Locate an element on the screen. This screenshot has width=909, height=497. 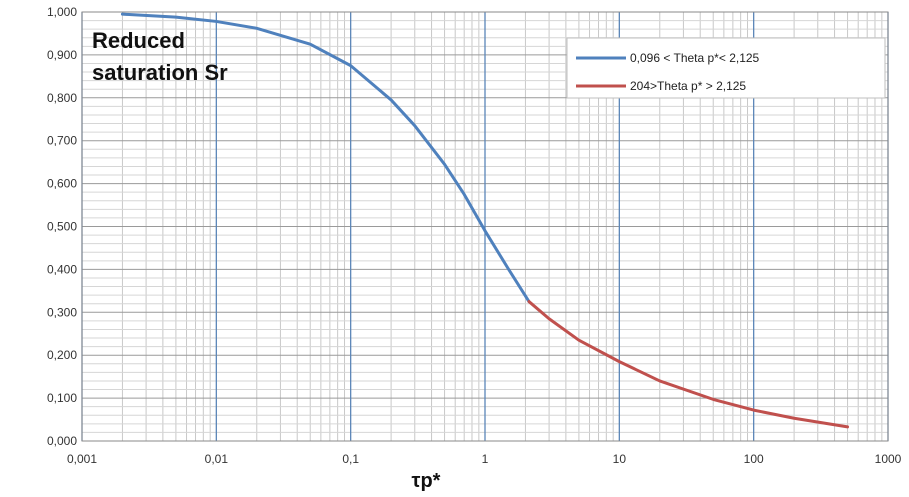
x-tick-label: 100 is located at coordinates (754, 459).